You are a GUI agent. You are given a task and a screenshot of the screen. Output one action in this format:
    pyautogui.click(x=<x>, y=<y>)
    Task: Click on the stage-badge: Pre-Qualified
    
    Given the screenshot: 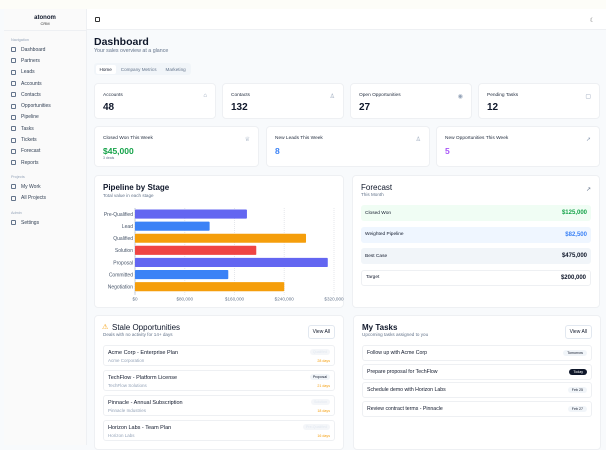 What is the action you would take?
    pyautogui.click(x=316, y=427)
    